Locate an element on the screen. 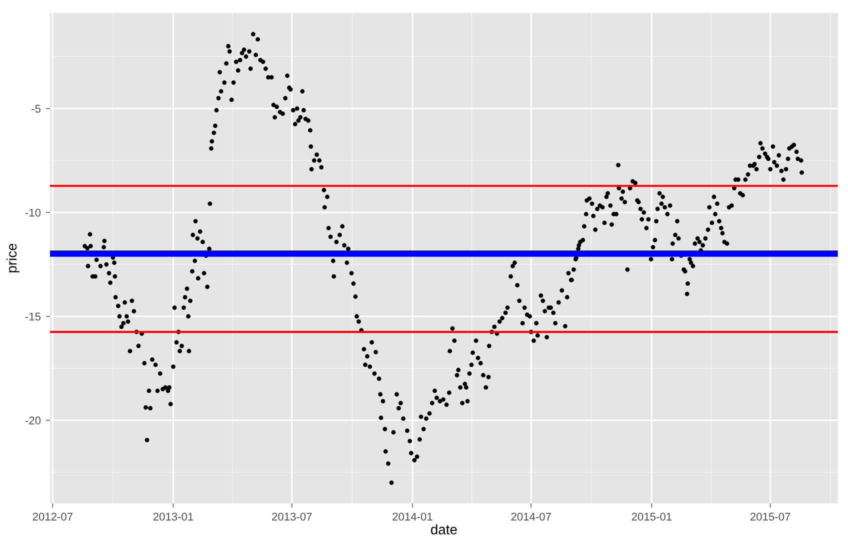 Image resolution: width=848 pixels, height=539 pixels. x-tick-label: 2014-01 is located at coordinates (412, 516).